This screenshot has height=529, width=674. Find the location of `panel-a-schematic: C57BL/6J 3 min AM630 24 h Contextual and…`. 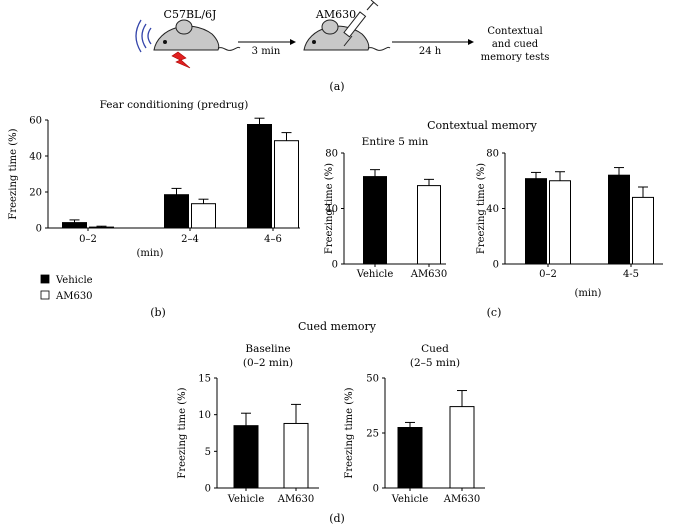

panel-a-schematic: C57BL/6J 3 min AM630 24 h Contextual and… is located at coordinates (342, 46).